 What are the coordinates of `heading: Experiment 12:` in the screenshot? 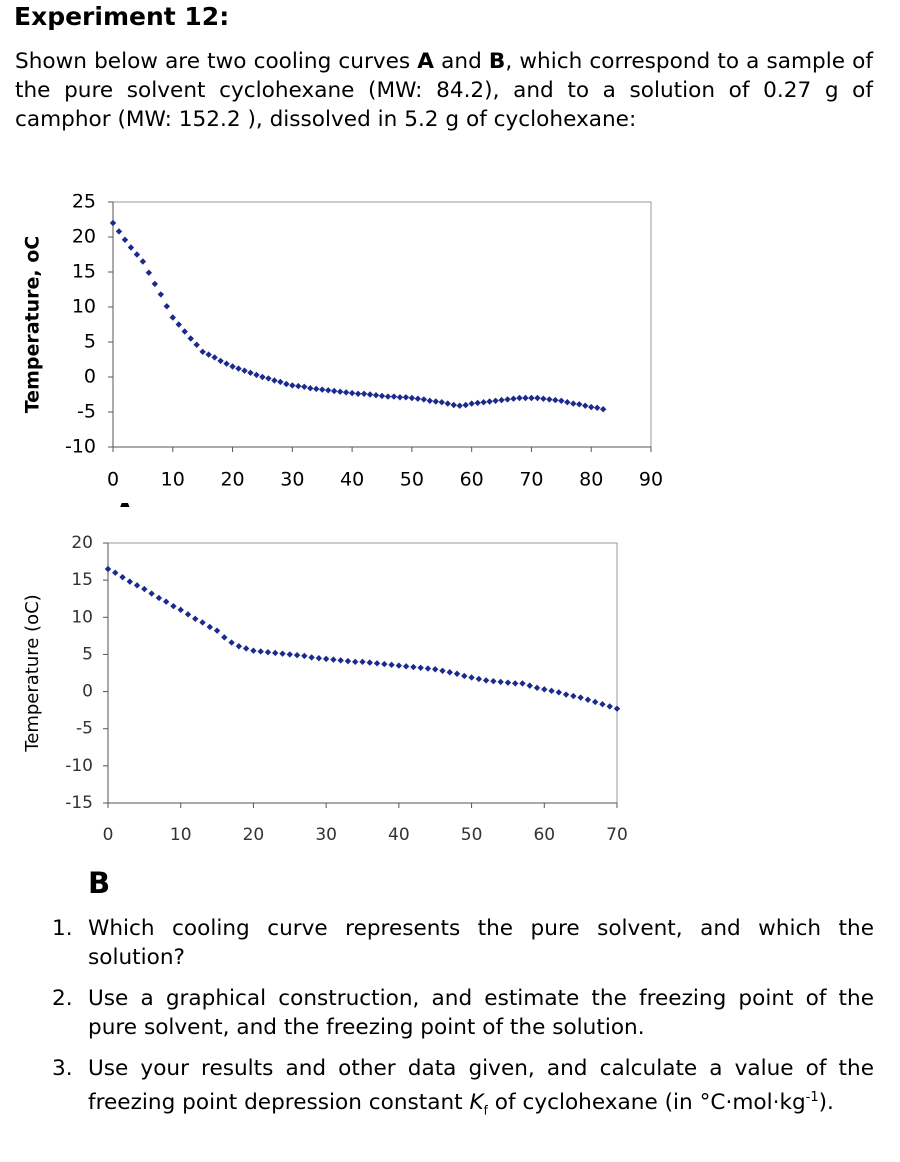 It's located at (122, 16).